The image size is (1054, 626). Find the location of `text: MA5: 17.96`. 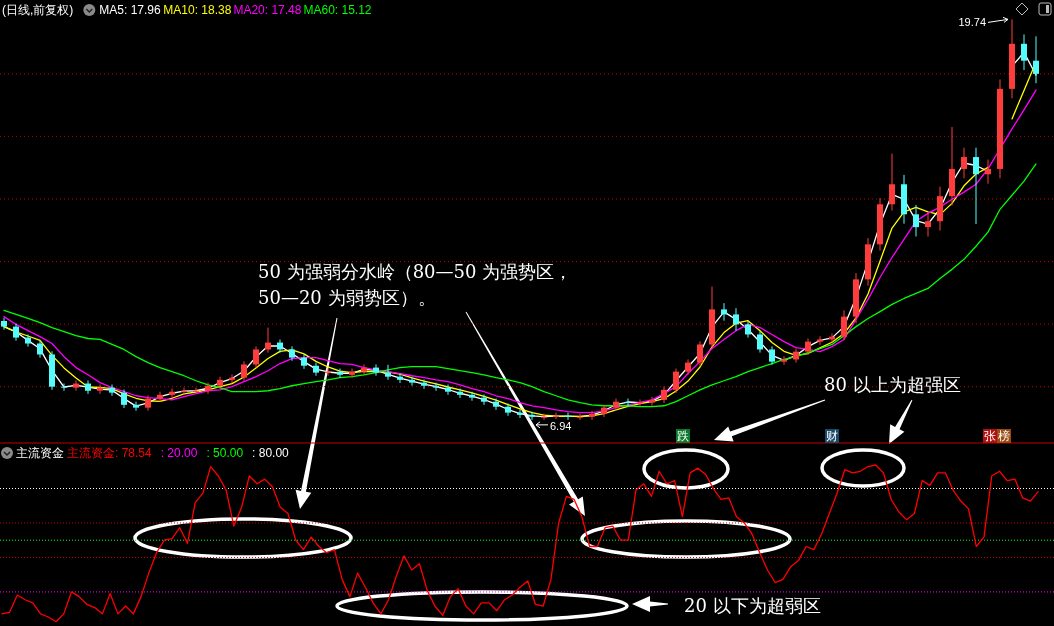

text: MA5: 17.96 is located at coordinates (130, 10).